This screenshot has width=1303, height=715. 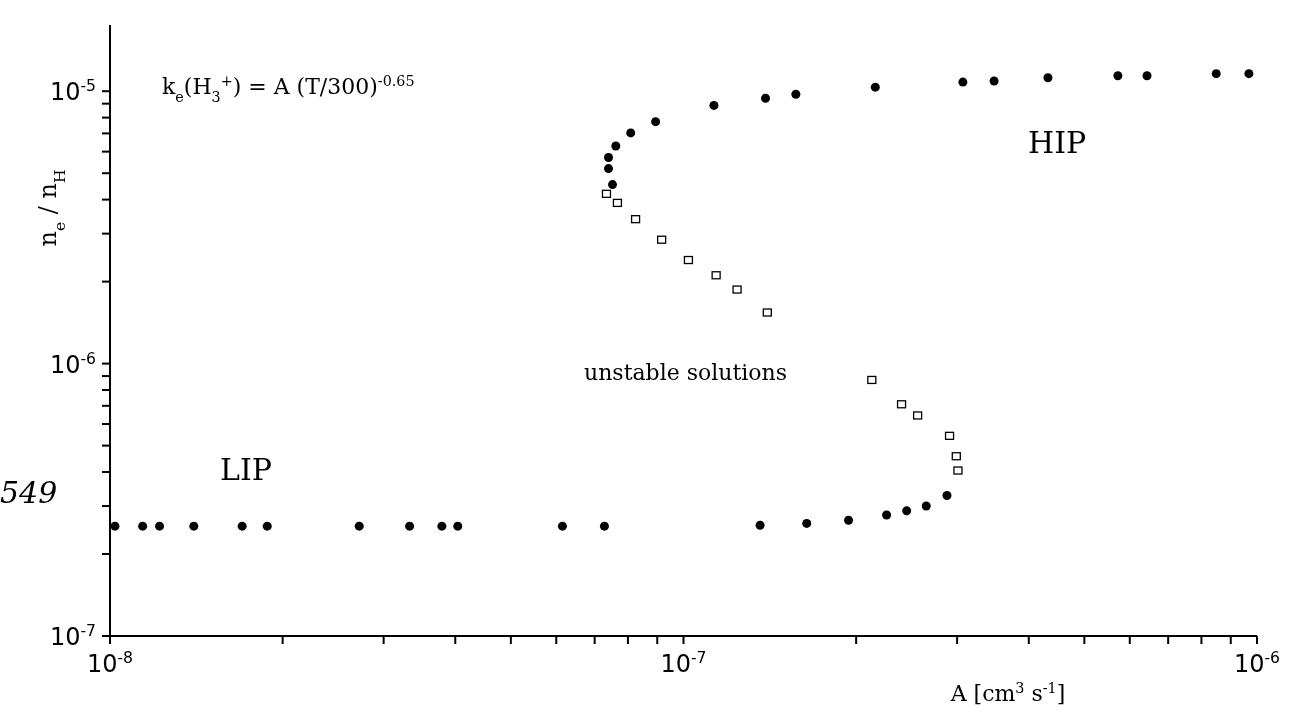 I want to click on x-tick-label: 10$^{-8}$, so click(x=110, y=663).